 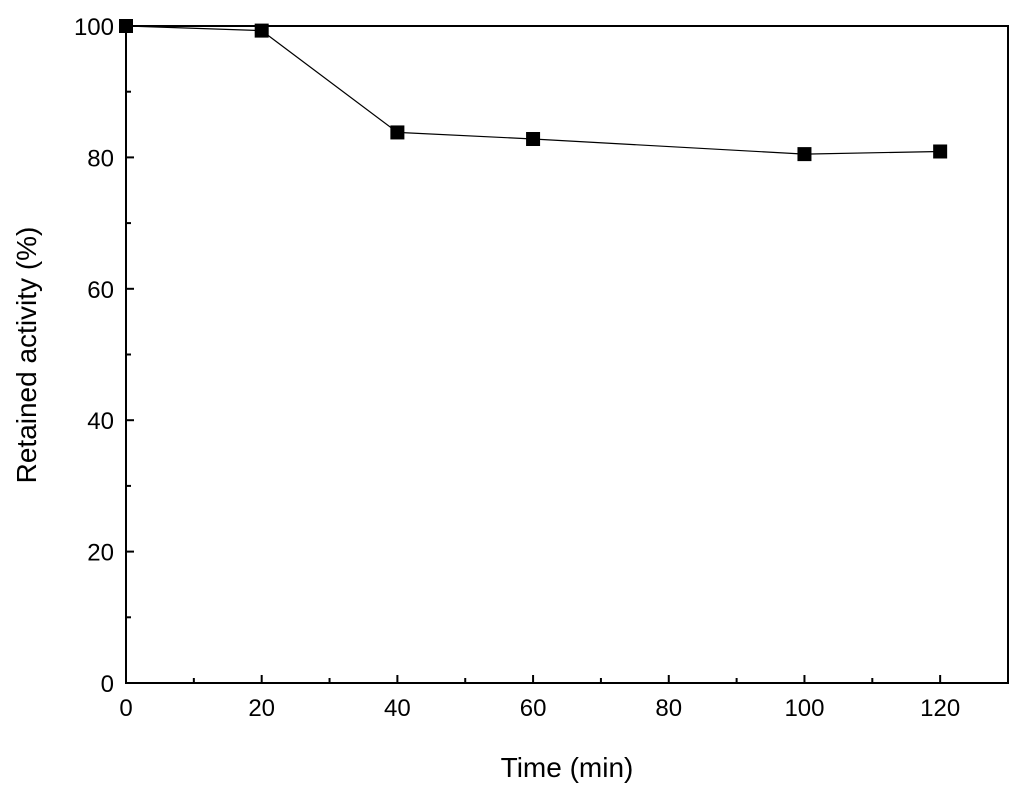 I want to click on series-line, so click(x=533, y=90).